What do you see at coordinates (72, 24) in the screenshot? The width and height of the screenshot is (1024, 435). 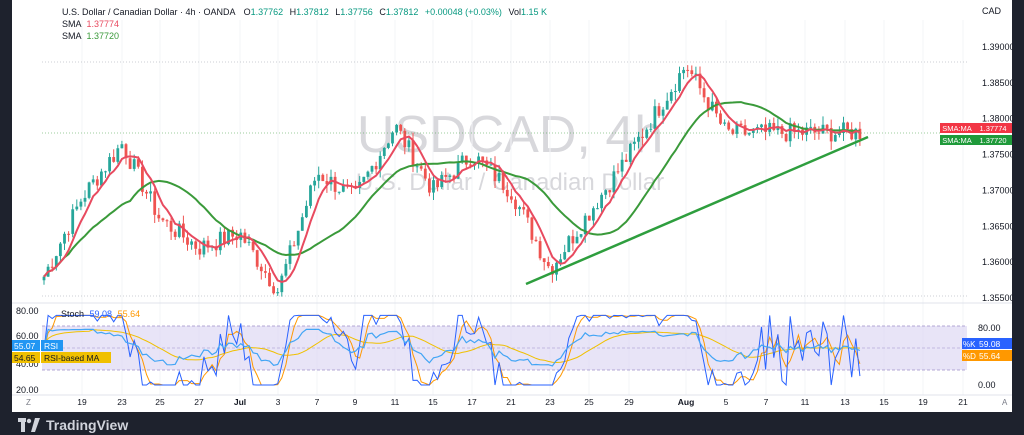 I see `sma-fast-label: SMA` at bounding box center [72, 24].